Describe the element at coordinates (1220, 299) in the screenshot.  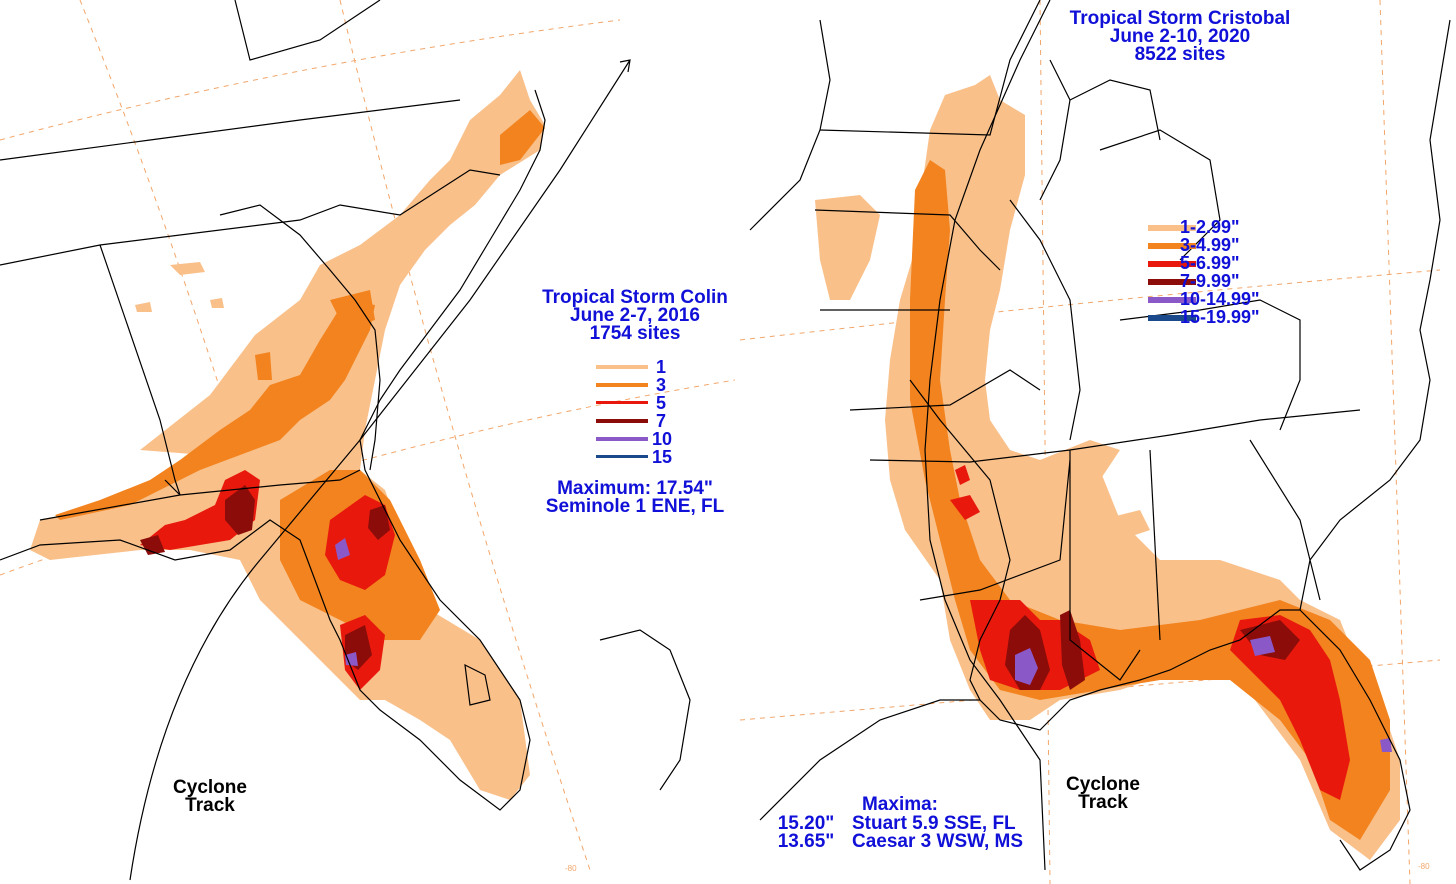
I see `cristobal-legend-label: 10-14.99"` at that location.